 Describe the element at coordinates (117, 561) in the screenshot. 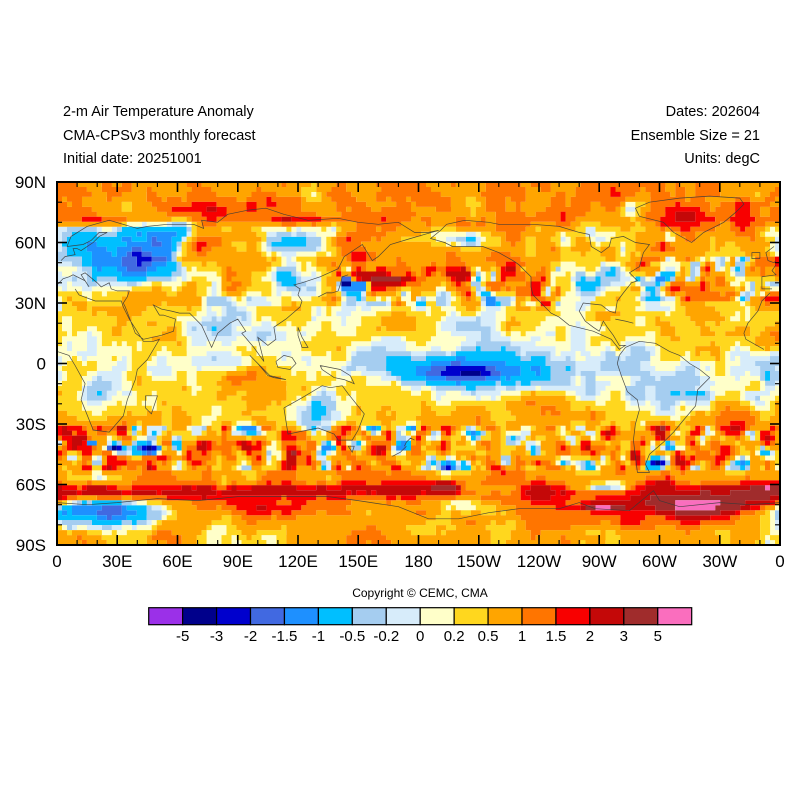

I see `svg-text: 30E` at that location.